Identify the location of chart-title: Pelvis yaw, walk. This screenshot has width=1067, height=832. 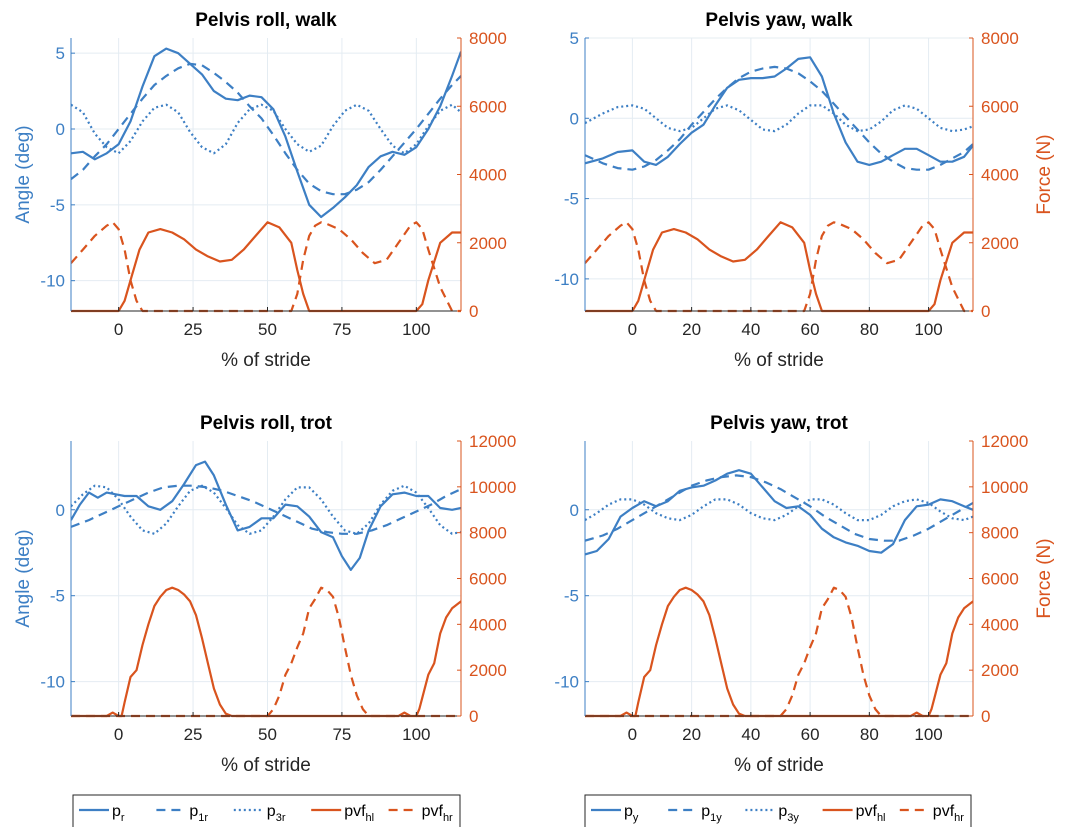
(779, 20).